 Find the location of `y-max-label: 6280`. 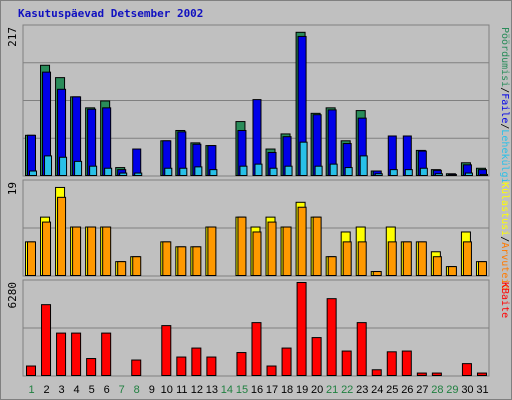

y-max-label: 6280 is located at coordinates (12, 295).